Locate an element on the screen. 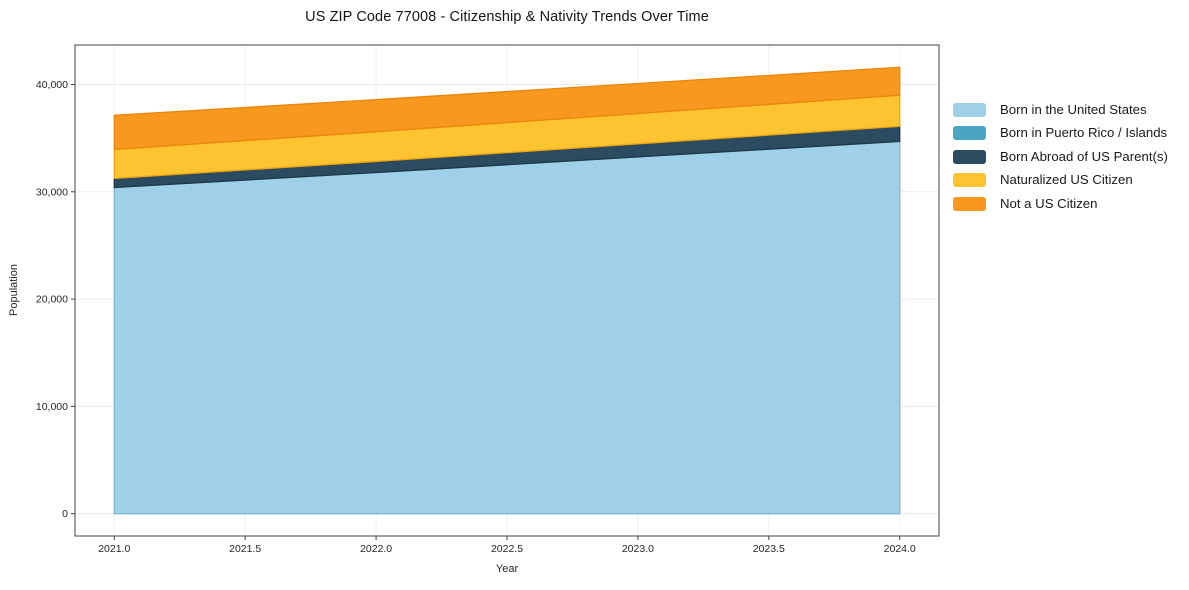 The image size is (1189, 590). legend-label: Born Abroad of US Parent(s) is located at coordinates (1084, 156).